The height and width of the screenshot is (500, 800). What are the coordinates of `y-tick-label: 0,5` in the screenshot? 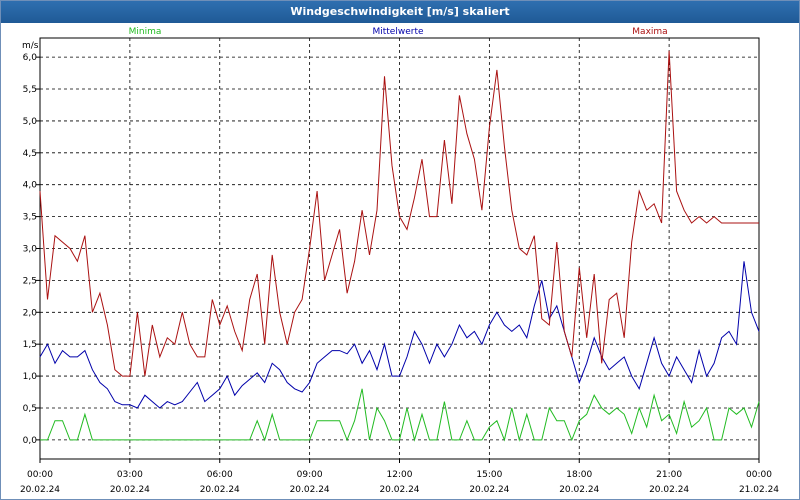 It's located at (30, 409).